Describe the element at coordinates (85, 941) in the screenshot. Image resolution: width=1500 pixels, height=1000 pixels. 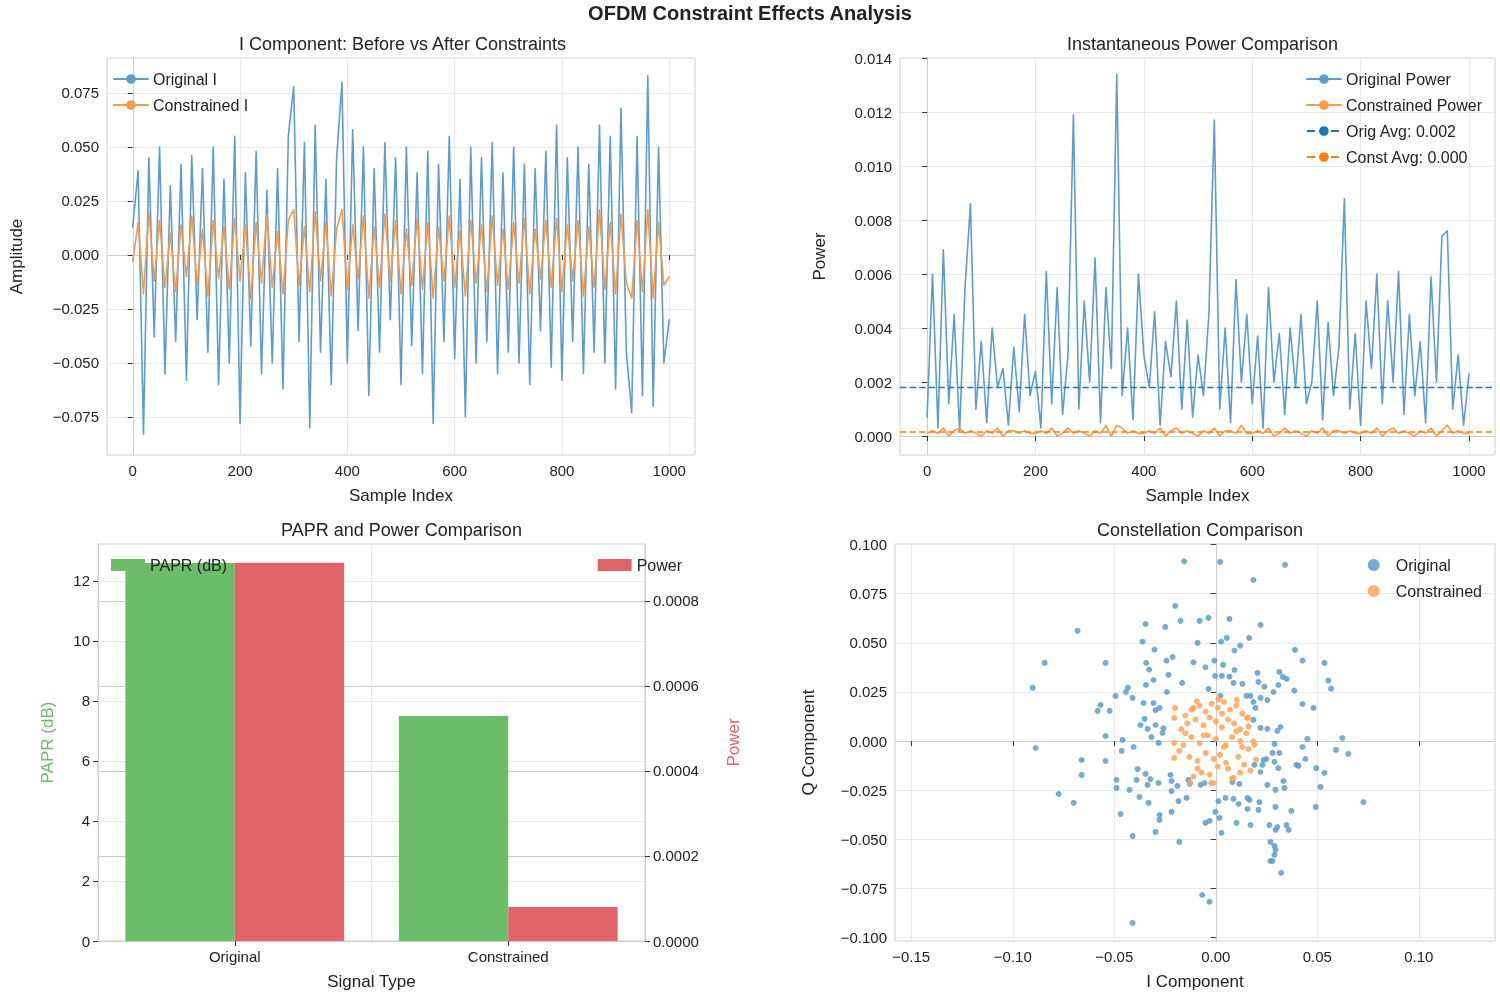
I see `y-tick-label: 0` at that location.